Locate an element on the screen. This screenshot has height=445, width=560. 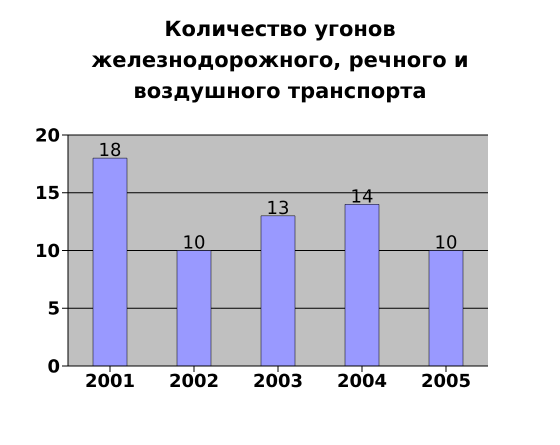
y-tick-label: 5 is located at coordinates (53, 309).